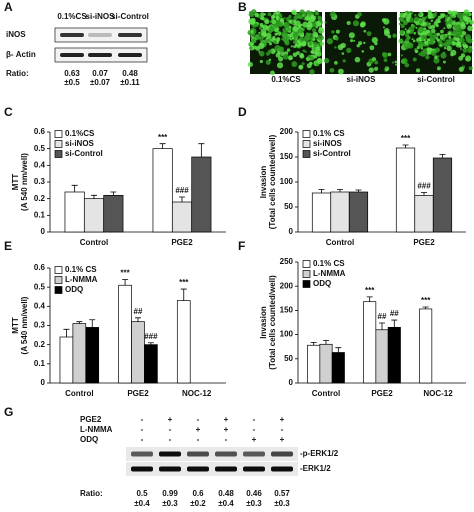  Describe the element at coordinates (287, 181) in the screenshot. I see `y-tick-label: 100` at that location.